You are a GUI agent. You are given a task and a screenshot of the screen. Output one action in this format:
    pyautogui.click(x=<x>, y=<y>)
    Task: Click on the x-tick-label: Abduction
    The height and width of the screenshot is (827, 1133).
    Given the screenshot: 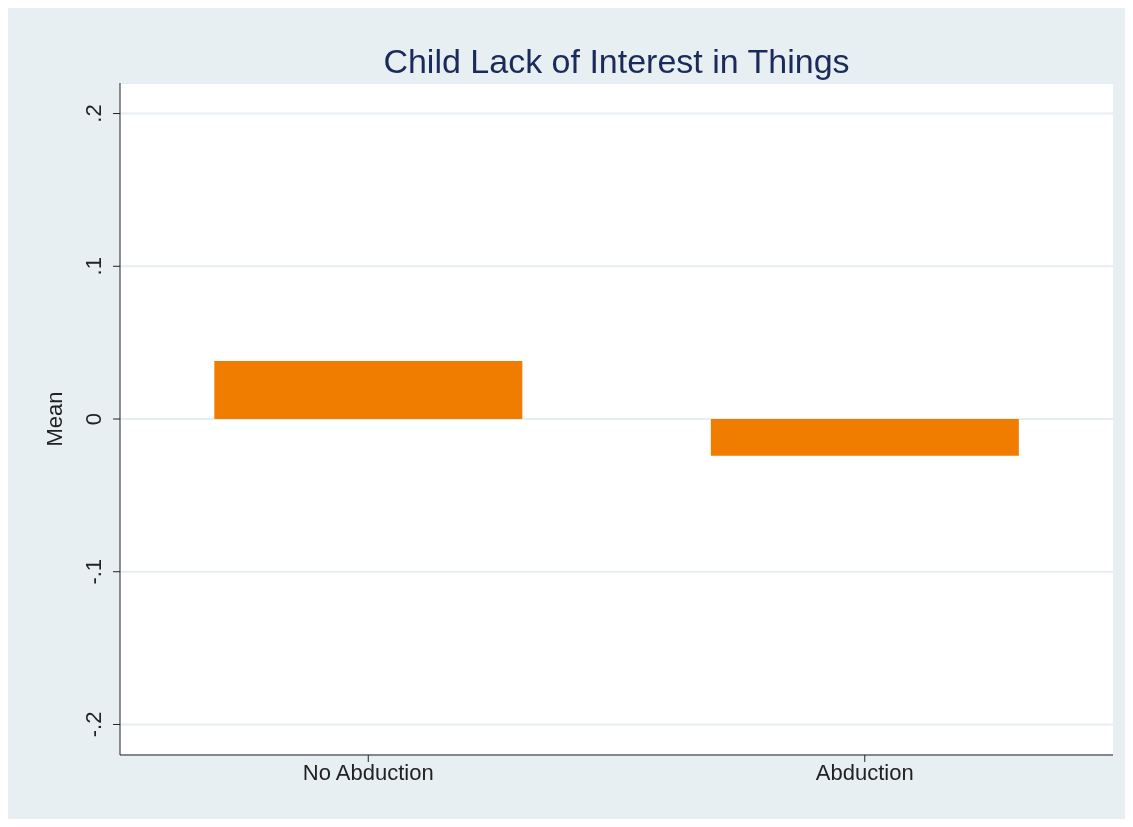 What is the action you would take?
    pyautogui.click(x=864, y=772)
    